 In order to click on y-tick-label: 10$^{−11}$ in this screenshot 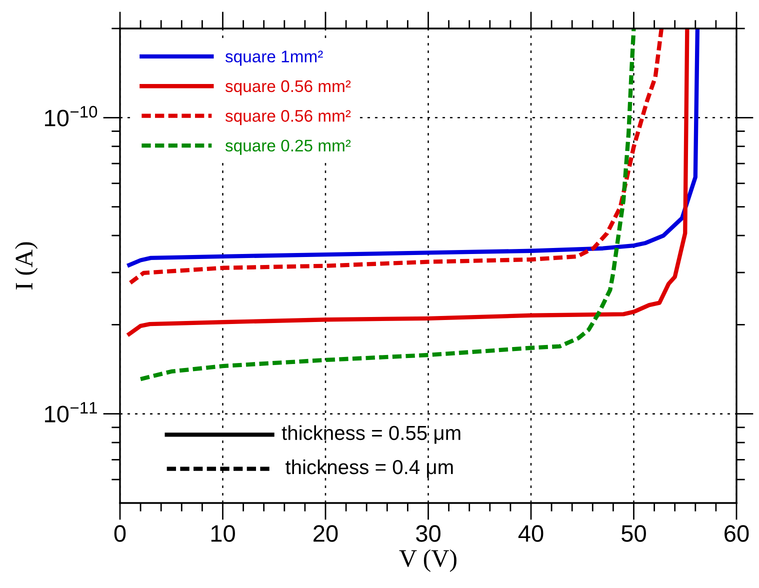, I will do `click(71, 412)`.